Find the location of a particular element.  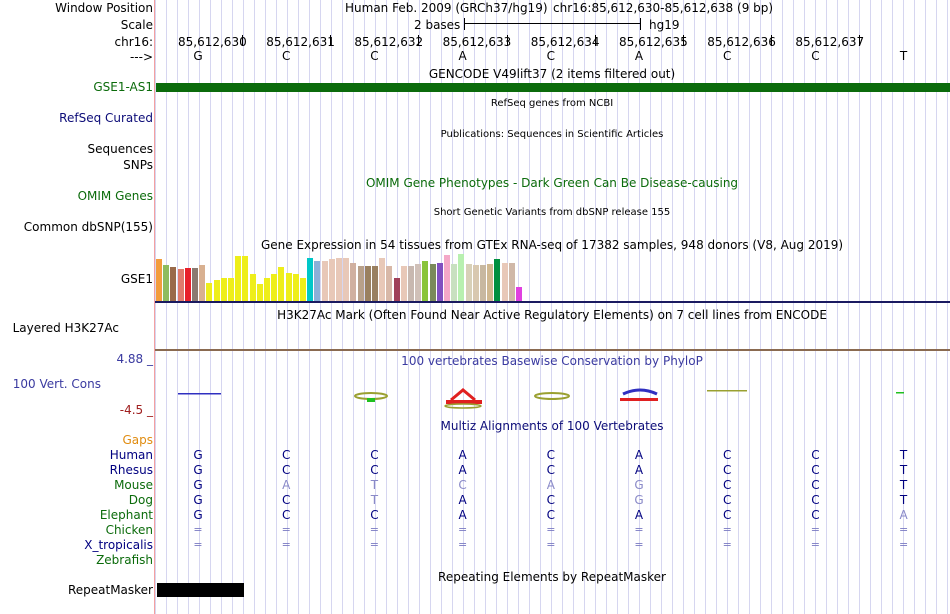

omim-genes-label: OMIM Genes is located at coordinates (115, 196).